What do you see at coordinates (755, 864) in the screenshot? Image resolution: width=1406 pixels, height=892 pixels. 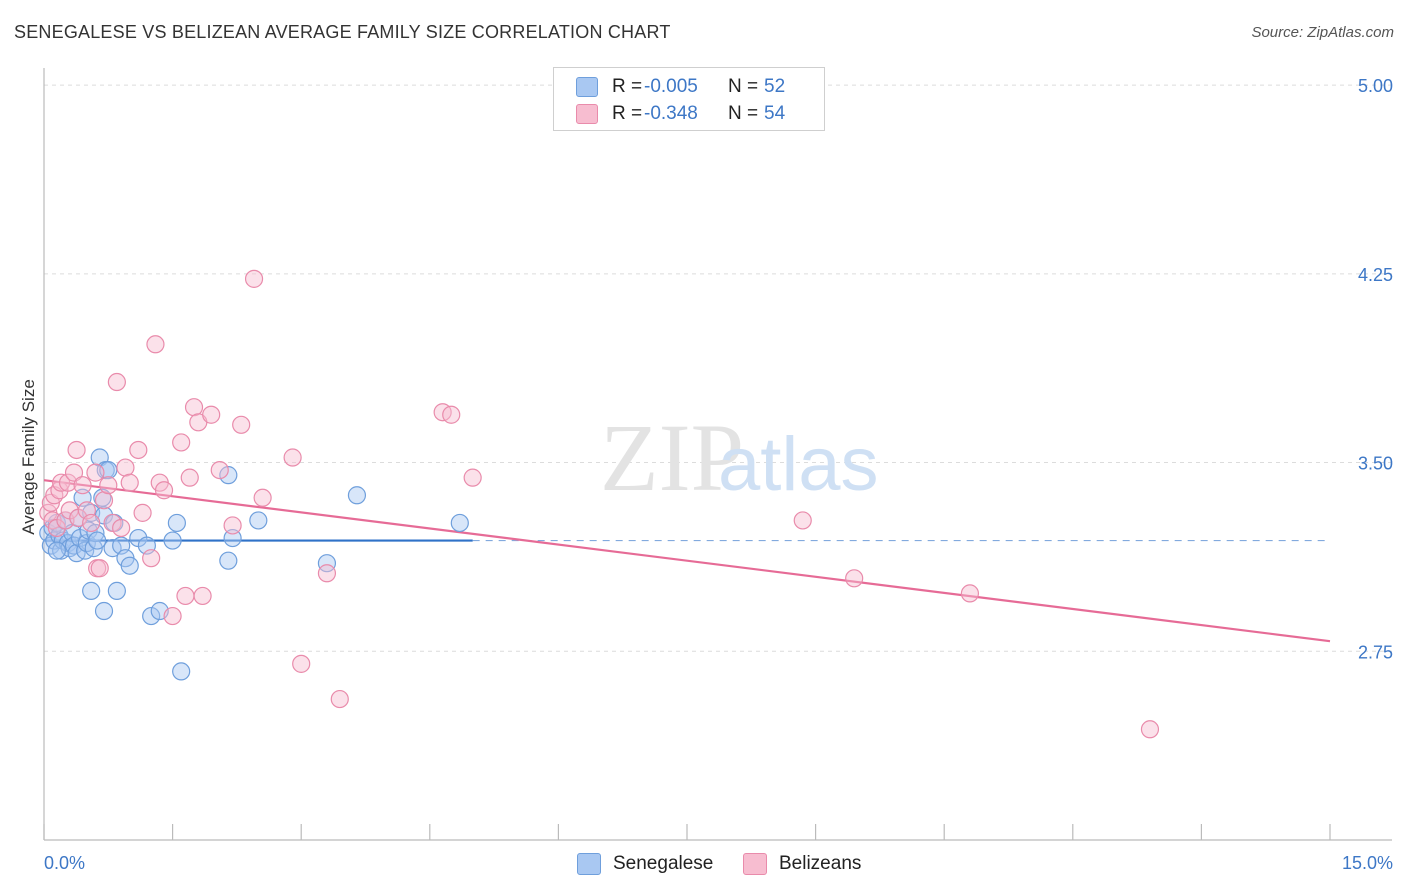 I see `bottom-legend-swatch-pink` at bounding box center [755, 864].